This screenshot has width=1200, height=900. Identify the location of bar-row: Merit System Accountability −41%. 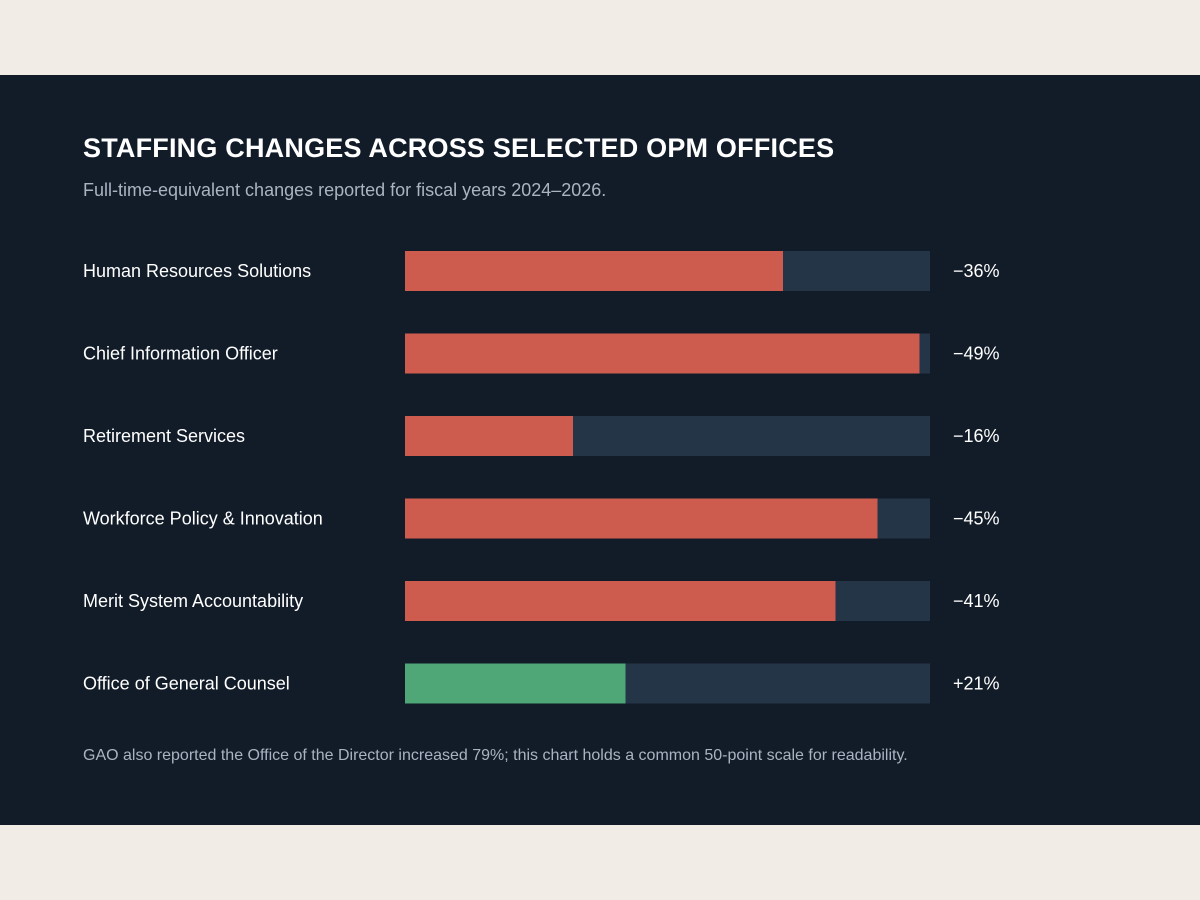
(541, 601).